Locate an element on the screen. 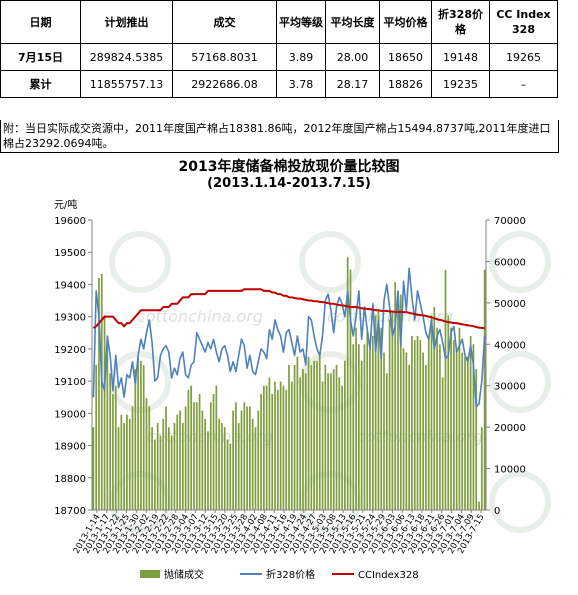 The width and height of the screenshot is (578, 595). left-tick-label: 19300 is located at coordinates (70, 318).